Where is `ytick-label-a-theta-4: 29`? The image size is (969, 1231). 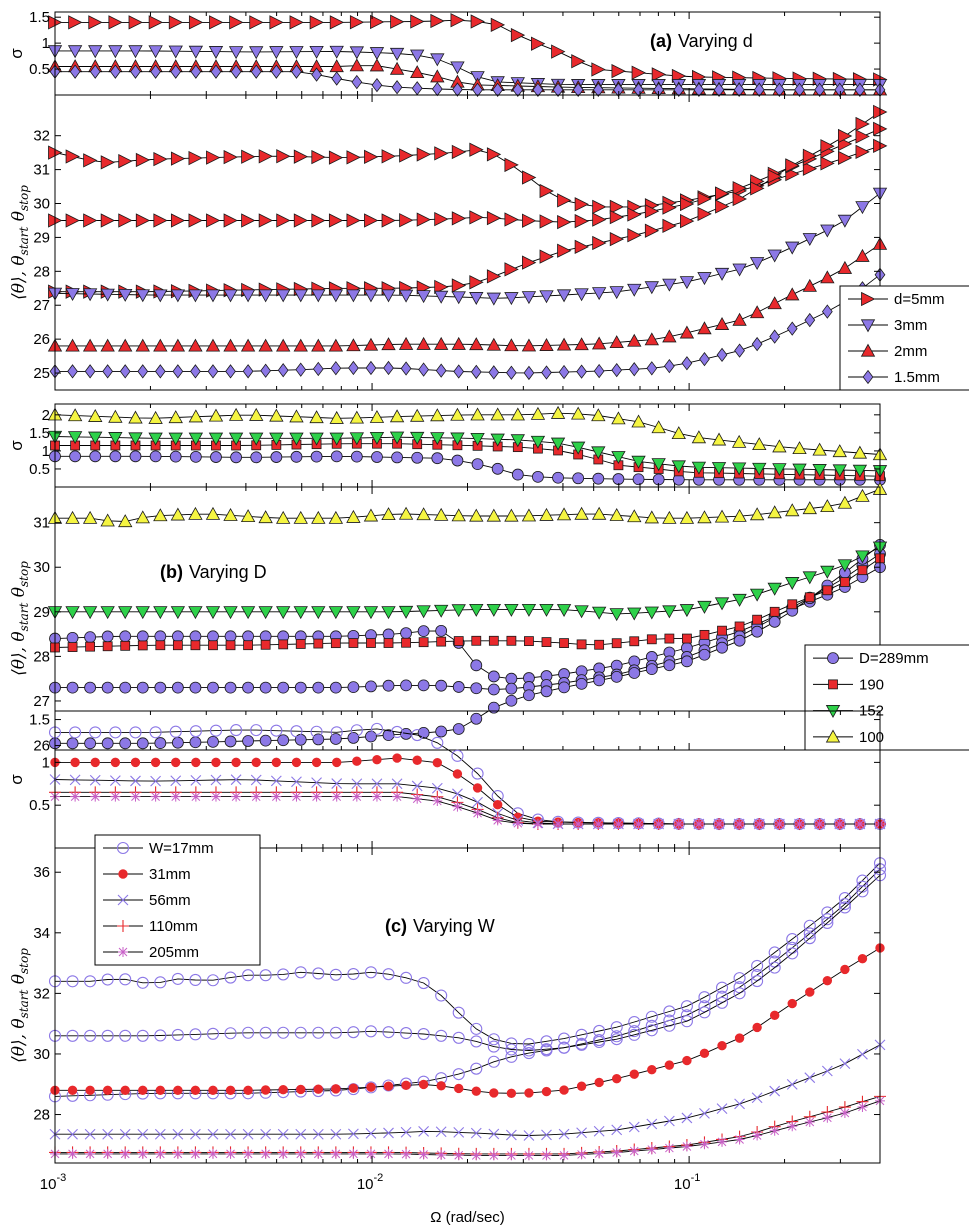 ytick-label-a-theta-4: 29 is located at coordinates (41, 237).